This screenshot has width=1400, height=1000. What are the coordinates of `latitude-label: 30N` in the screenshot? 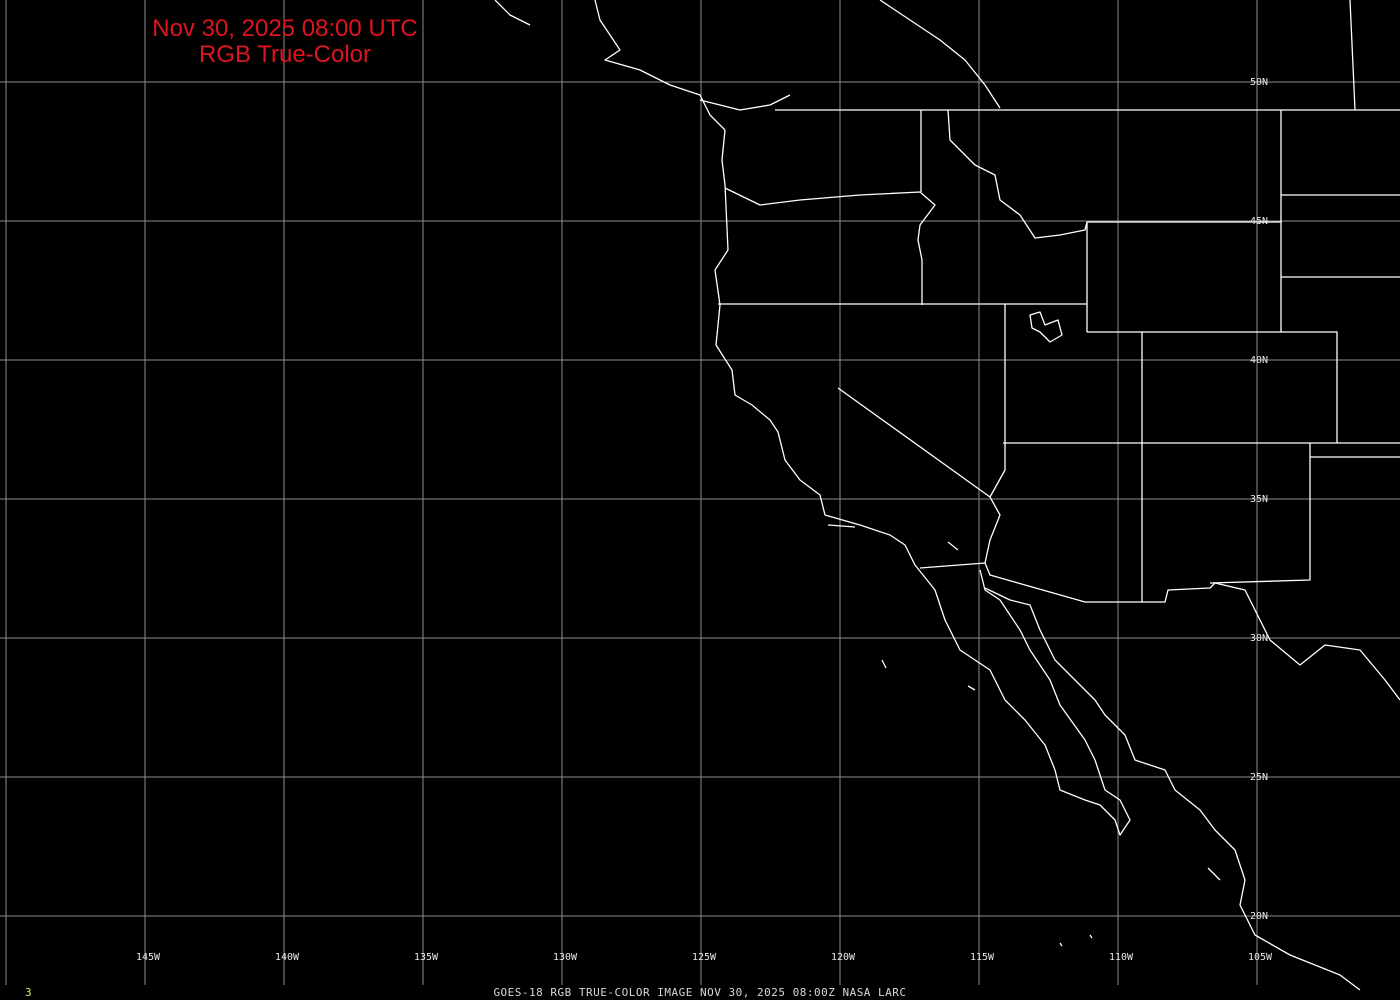 It's located at (1259, 638).